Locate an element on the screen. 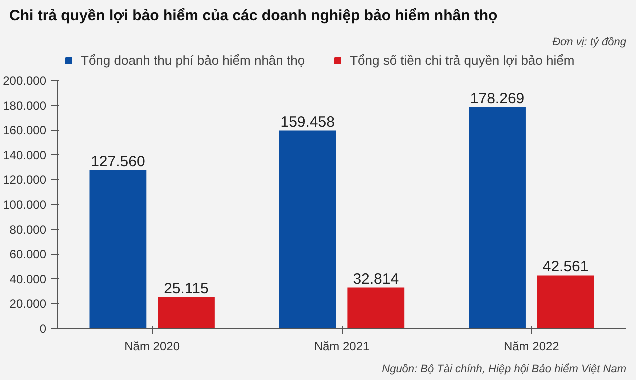 The image size is (640, 383). y-tick-label: 160.000 is located at coordinates (25, 131).